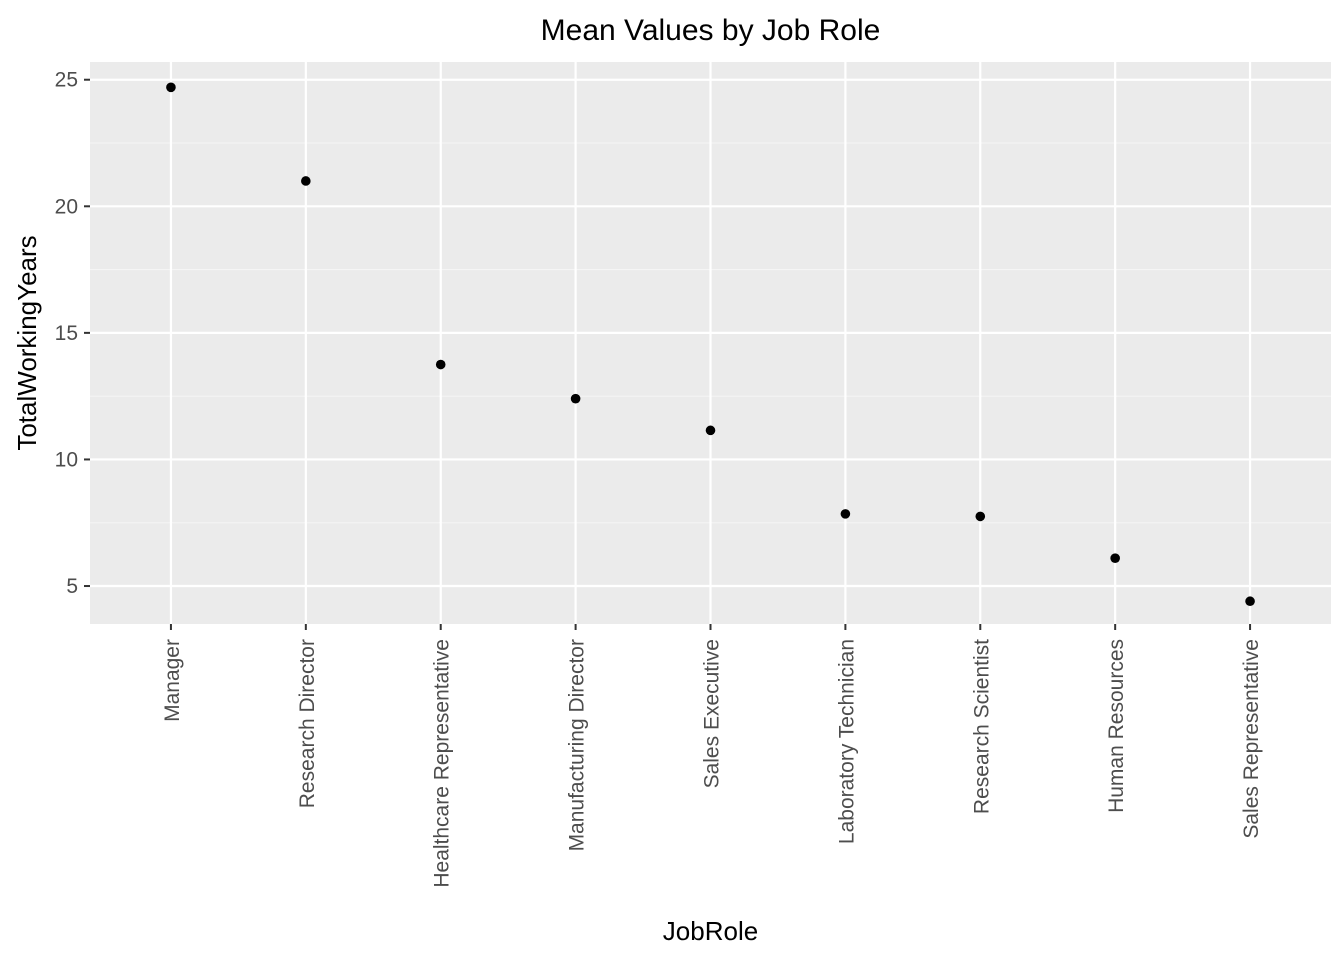  What do you see at coordinates (846, 741) in the screenshot?
I see `x-tick-label: Laboratory Technician` at bounding box center [846, 741].